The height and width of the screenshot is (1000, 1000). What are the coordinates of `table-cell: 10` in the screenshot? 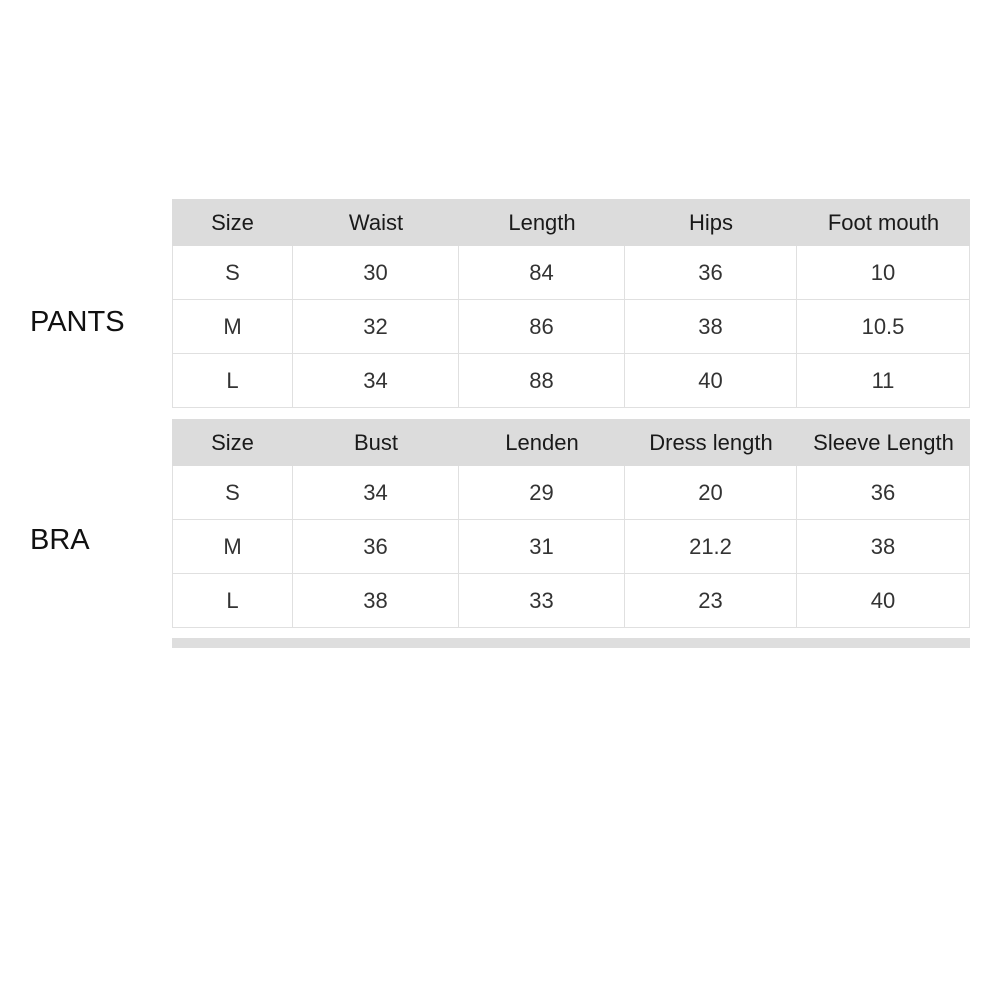 It's located at (883, 273).